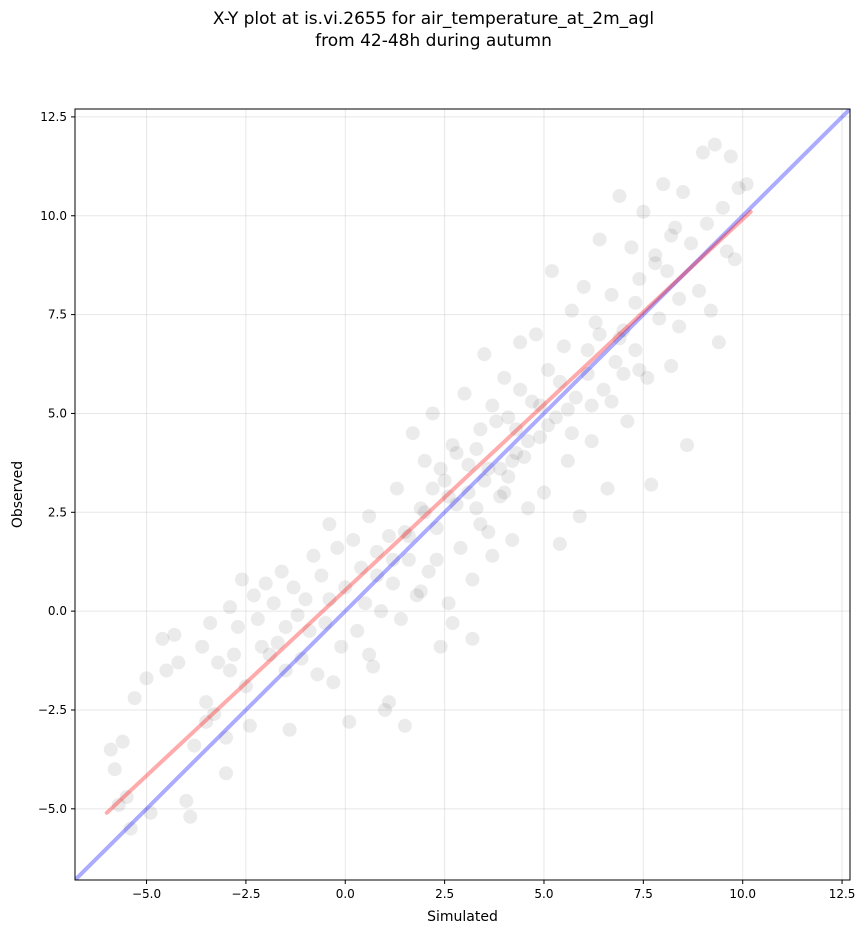 This screenshot has height=934, width=867. What do you see at coordinates (18, 494) in the screenshot?
I see `y-axis-label: Observed` at bounding box center [18, 494].